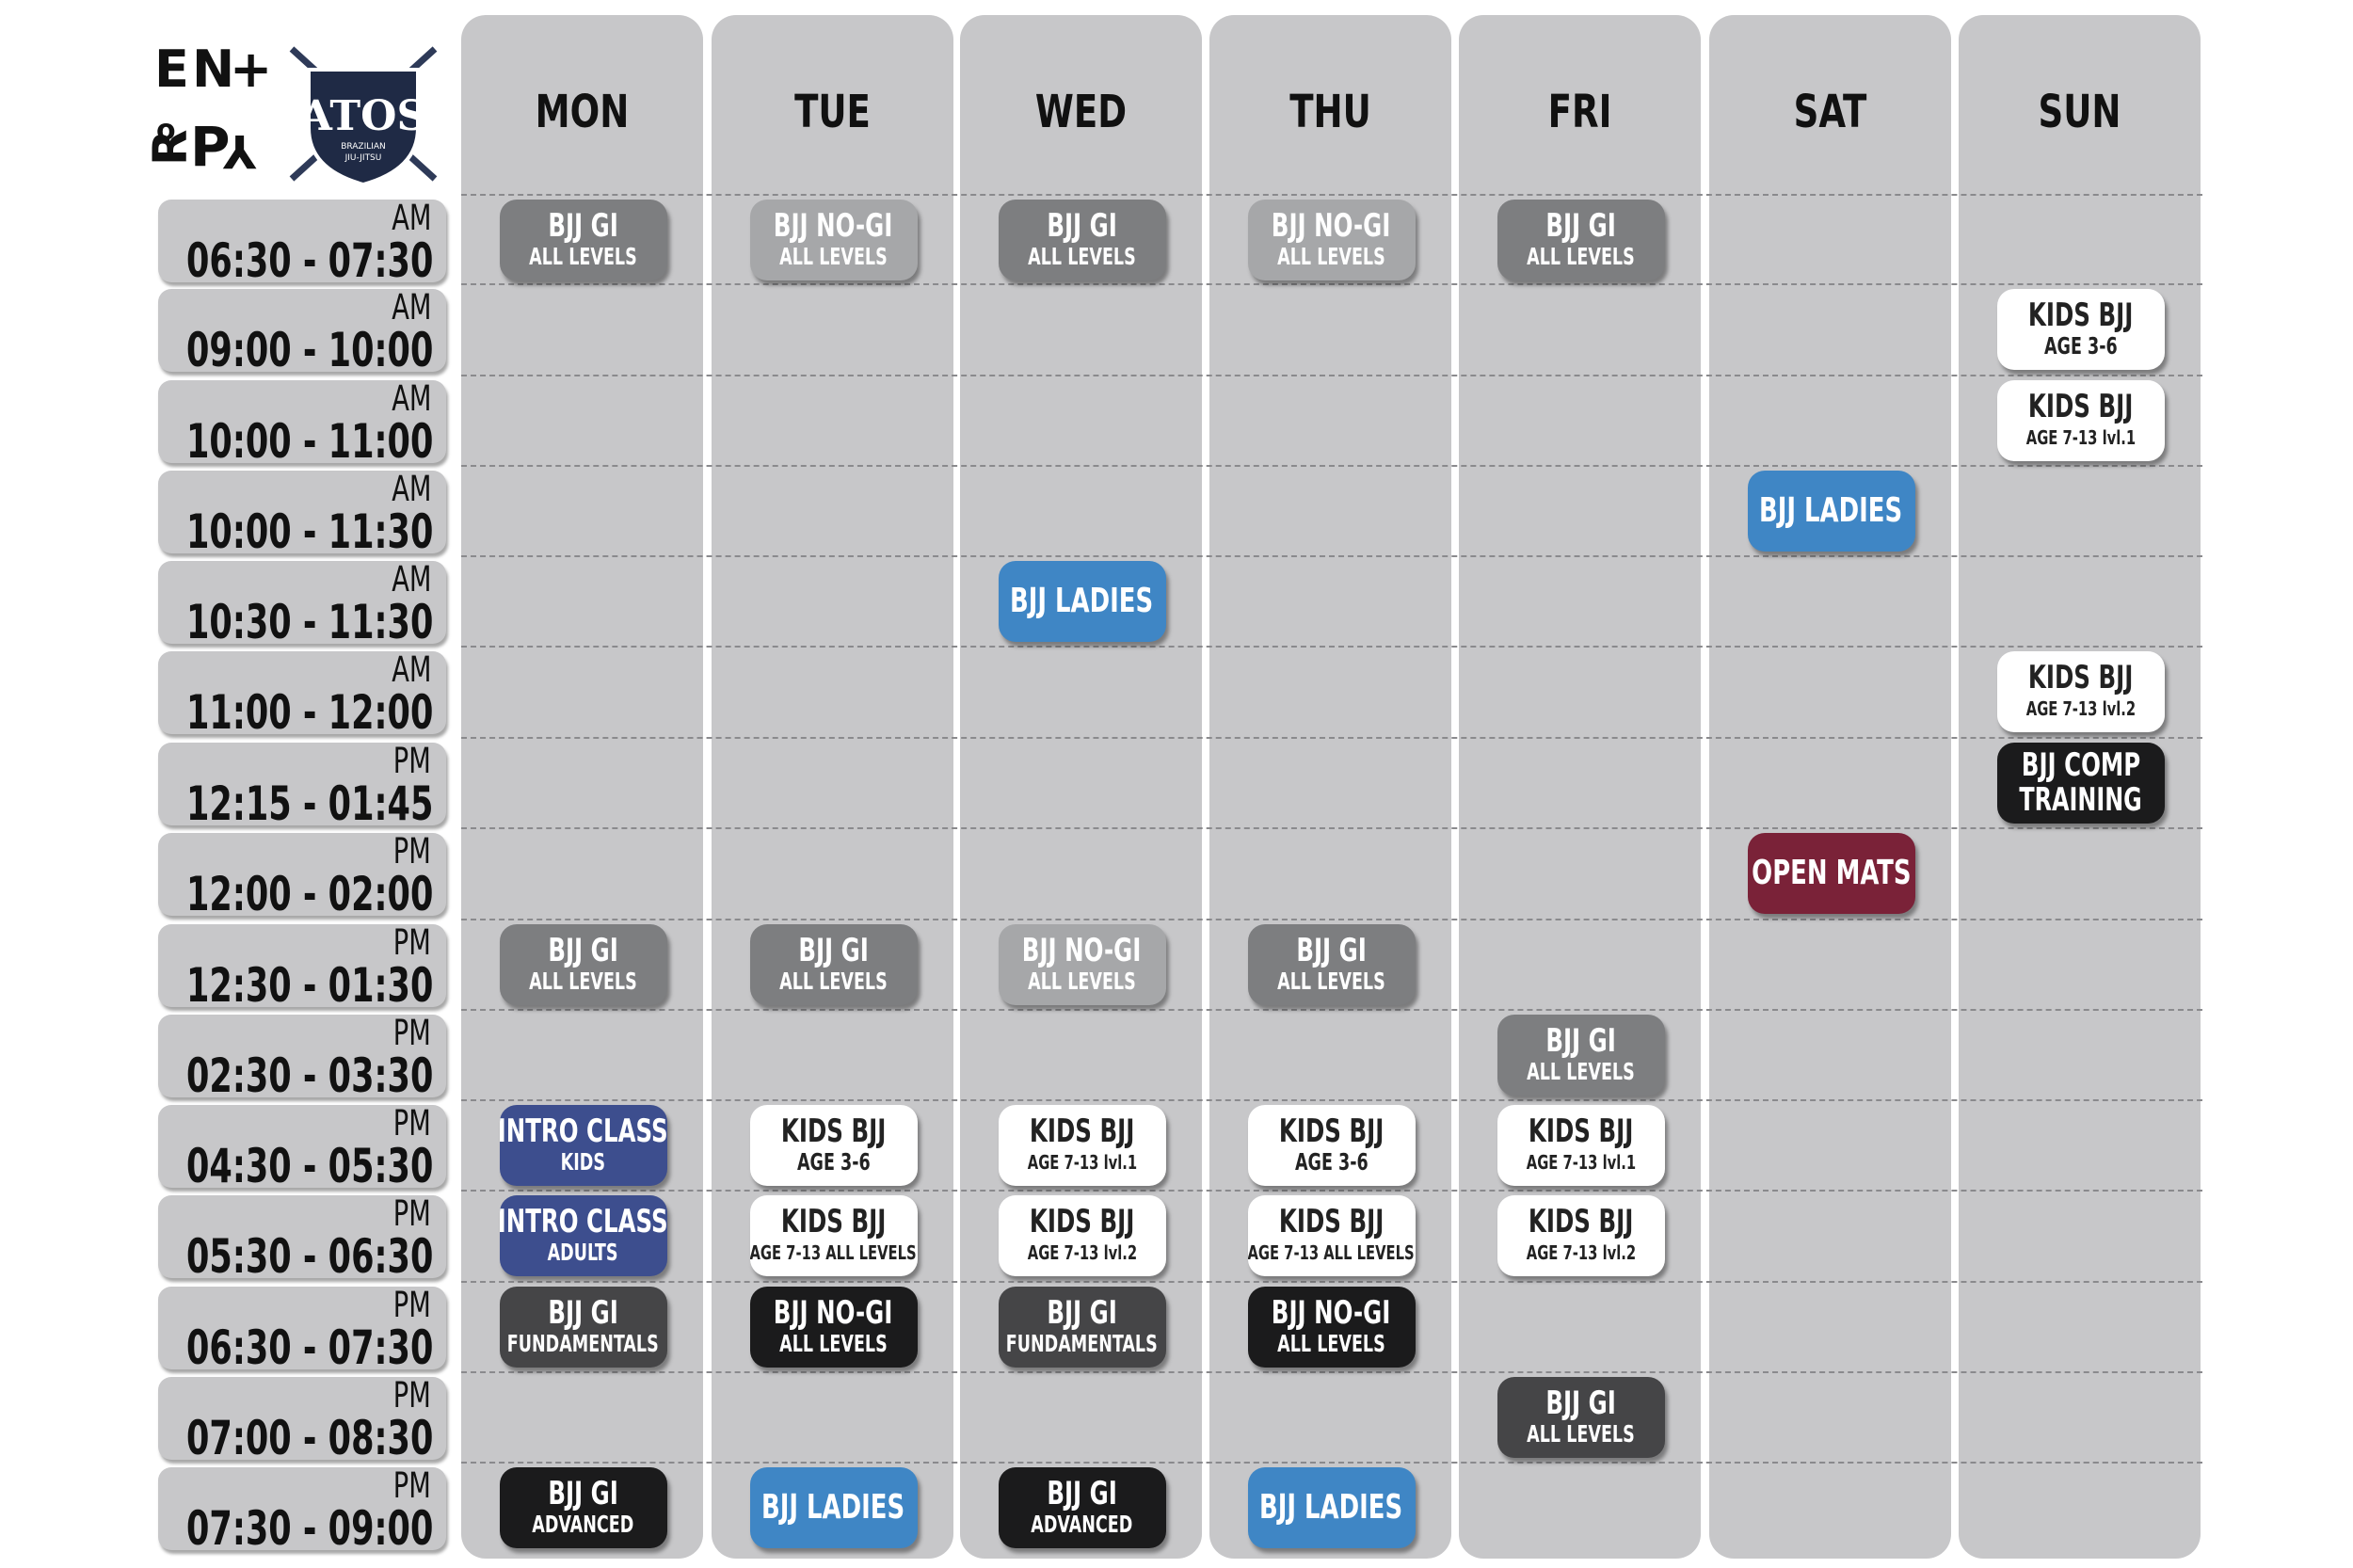  Describe the element at coordinates (583, 1162) in the screenshot. I see `class-subtitle: KIDS` at that location.